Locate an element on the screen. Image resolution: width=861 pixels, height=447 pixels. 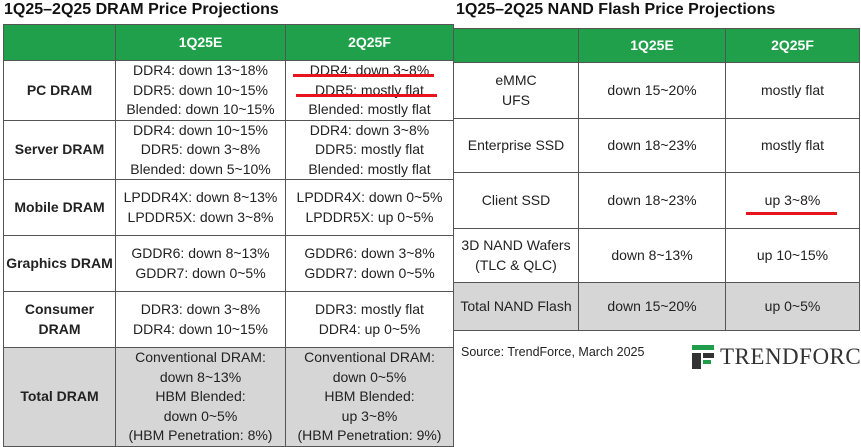
header-row: 1Q25E 2Q25F is located at coordinates (656, 45).